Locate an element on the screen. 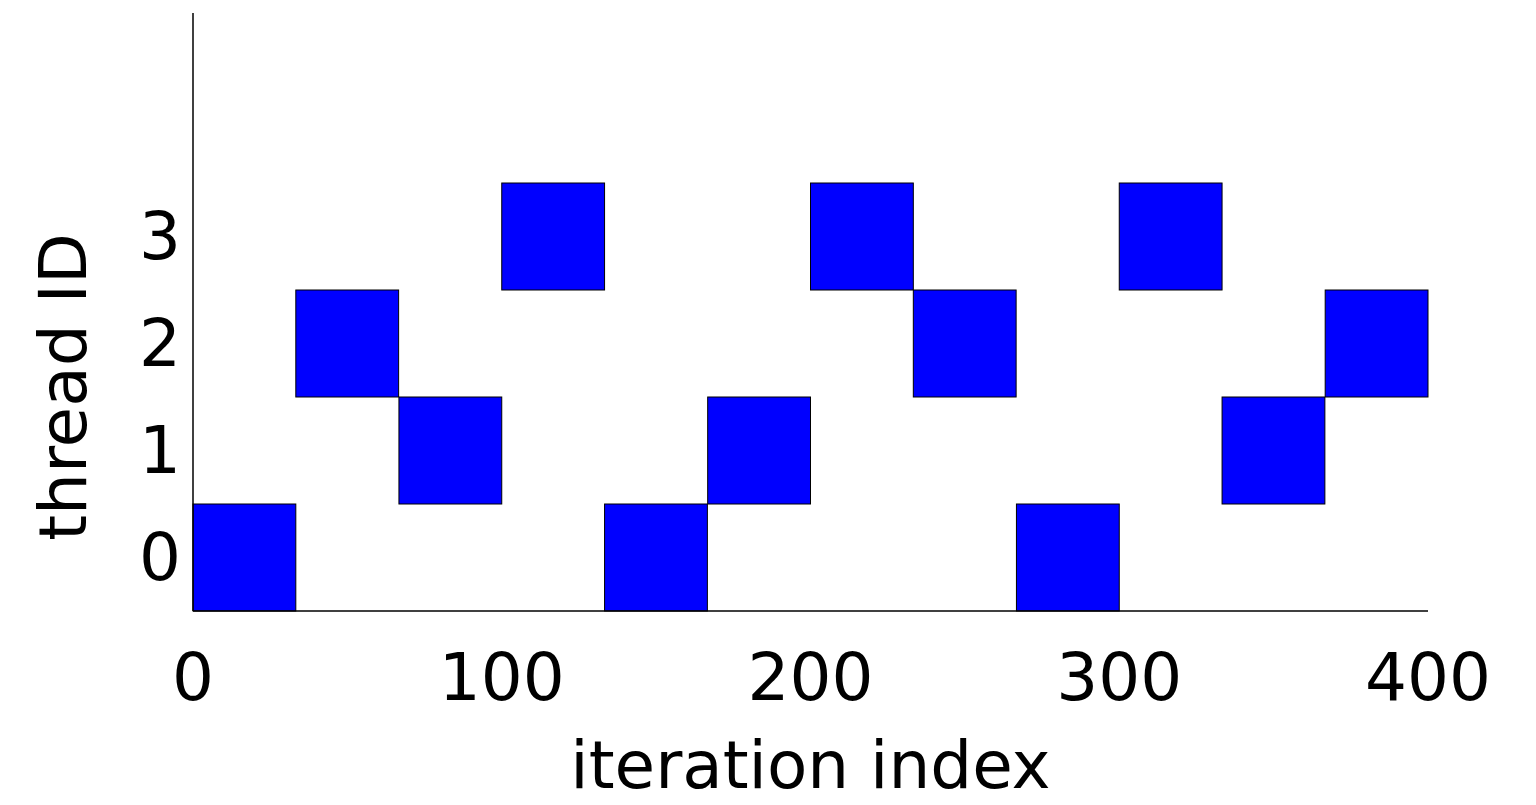  y-tick-label: 1 is located at coordinates (160, 450).